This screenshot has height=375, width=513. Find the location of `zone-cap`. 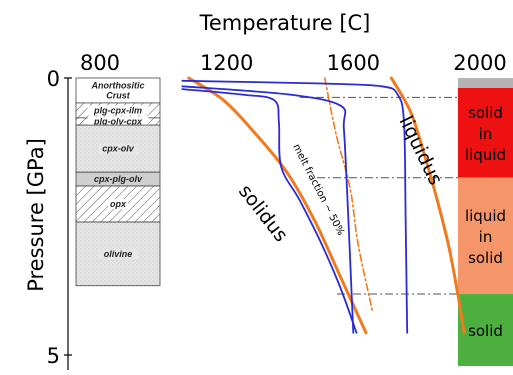

zone-cap is located at coordinates (485, 83).